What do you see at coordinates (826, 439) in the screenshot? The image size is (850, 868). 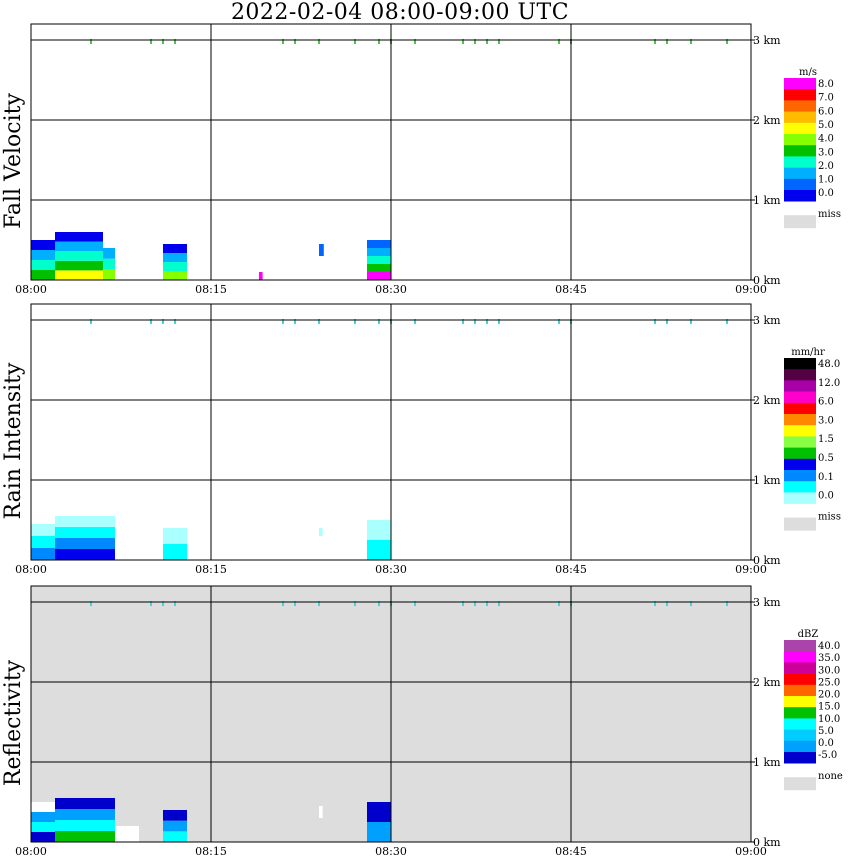 I see `colorbar-label: 1.5` at bounding box center [826, 439].